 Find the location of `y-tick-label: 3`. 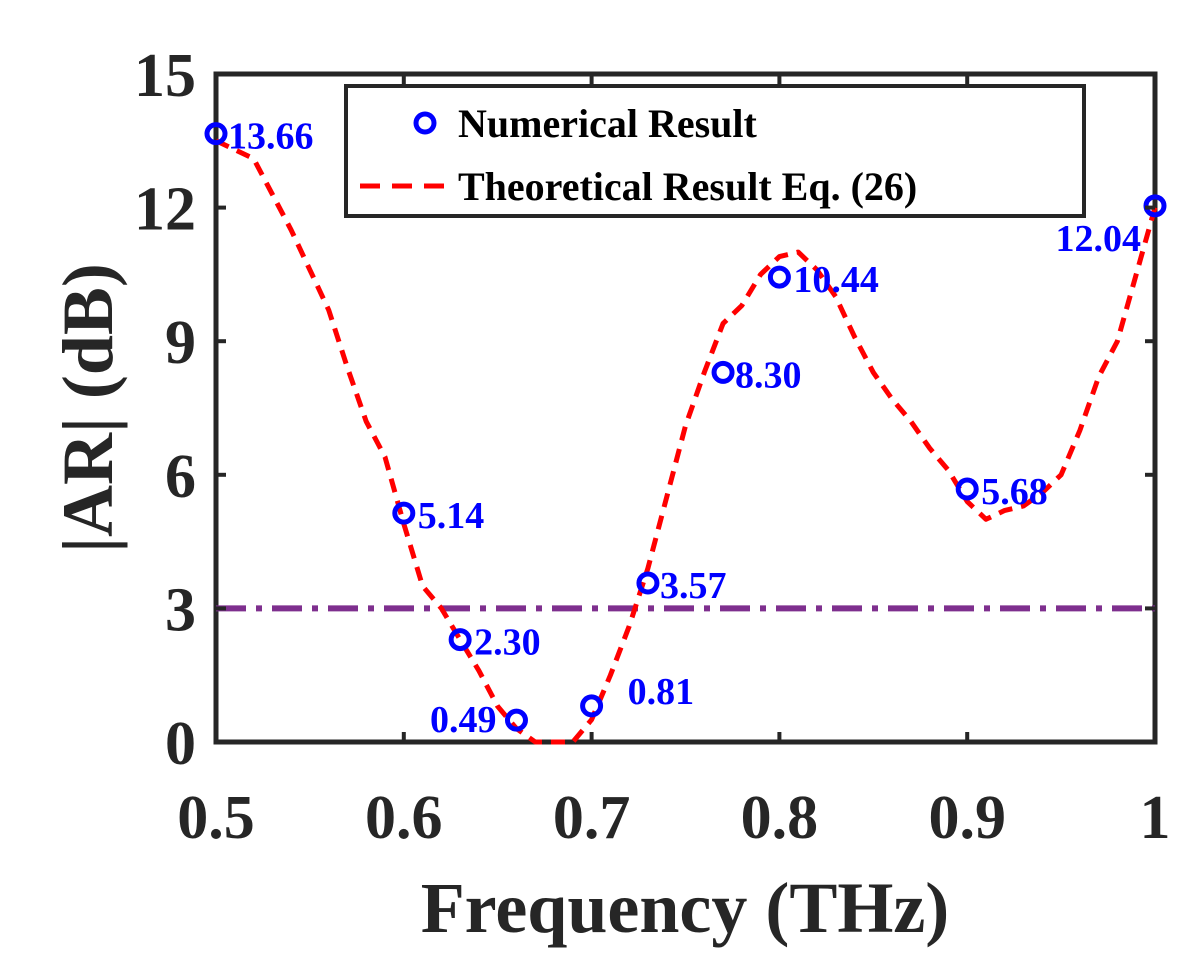

y-tick-label: 3 is located at coordinates (180, 610).